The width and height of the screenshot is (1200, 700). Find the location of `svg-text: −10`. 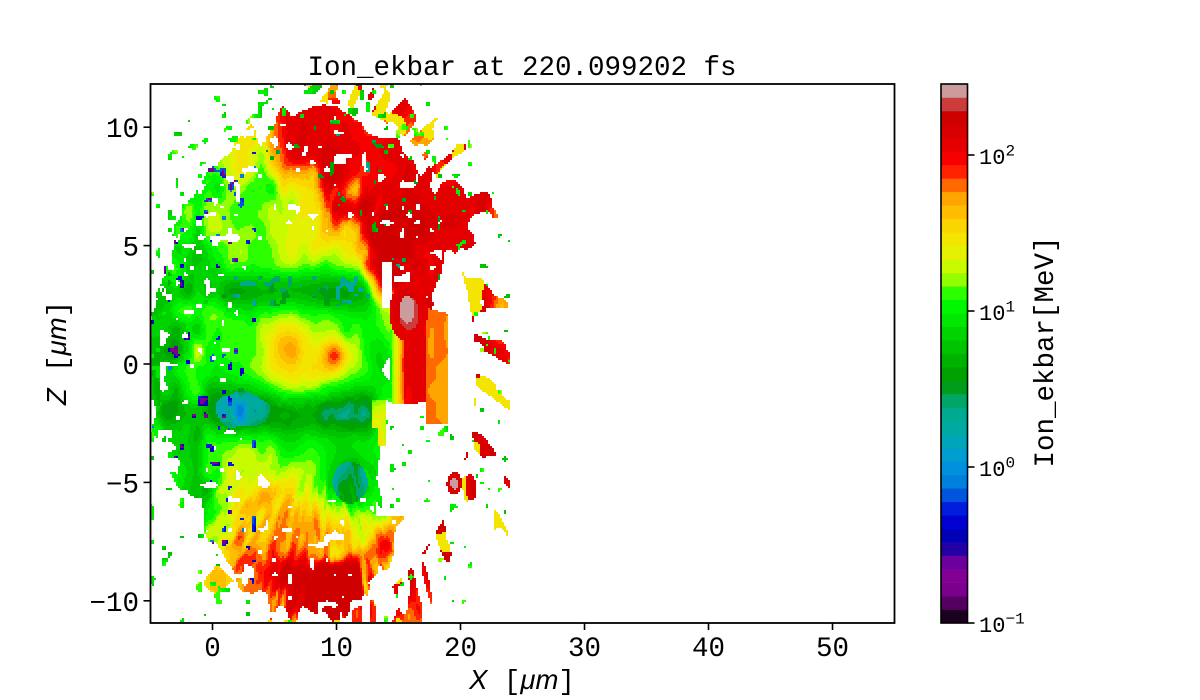

svg-text: −10 is located at coordinates (114, 604).